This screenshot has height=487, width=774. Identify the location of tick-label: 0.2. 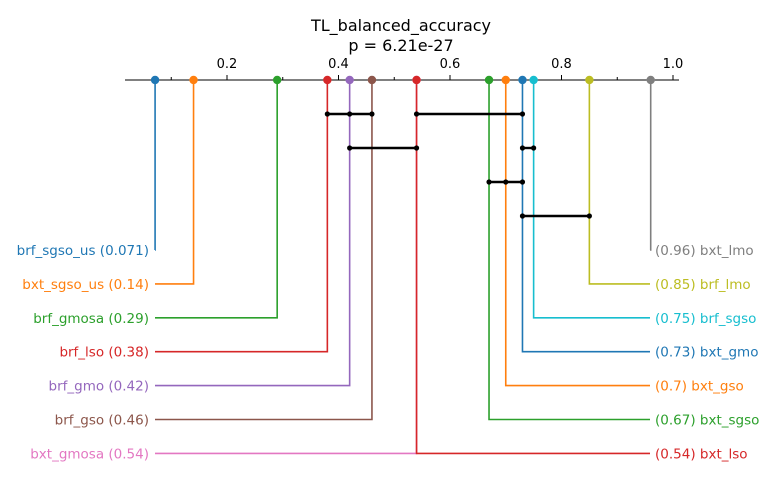
(227, 64).